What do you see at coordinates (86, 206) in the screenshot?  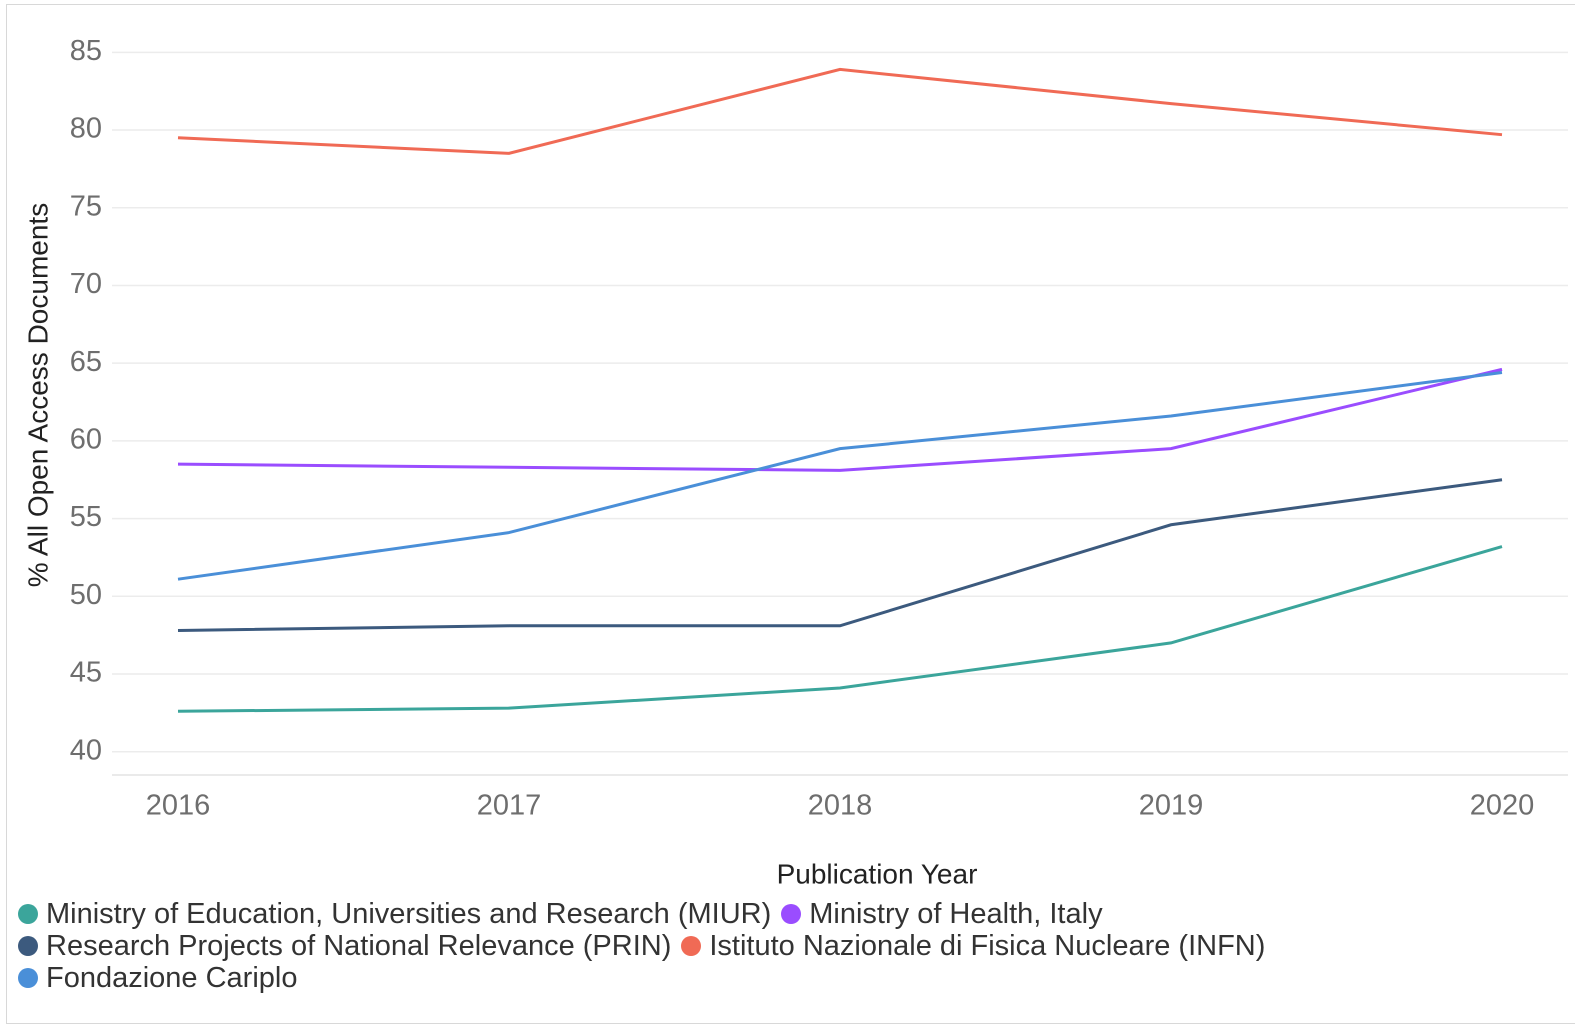 I see `y-tick-label: 75` at bounding box center [86, 206].